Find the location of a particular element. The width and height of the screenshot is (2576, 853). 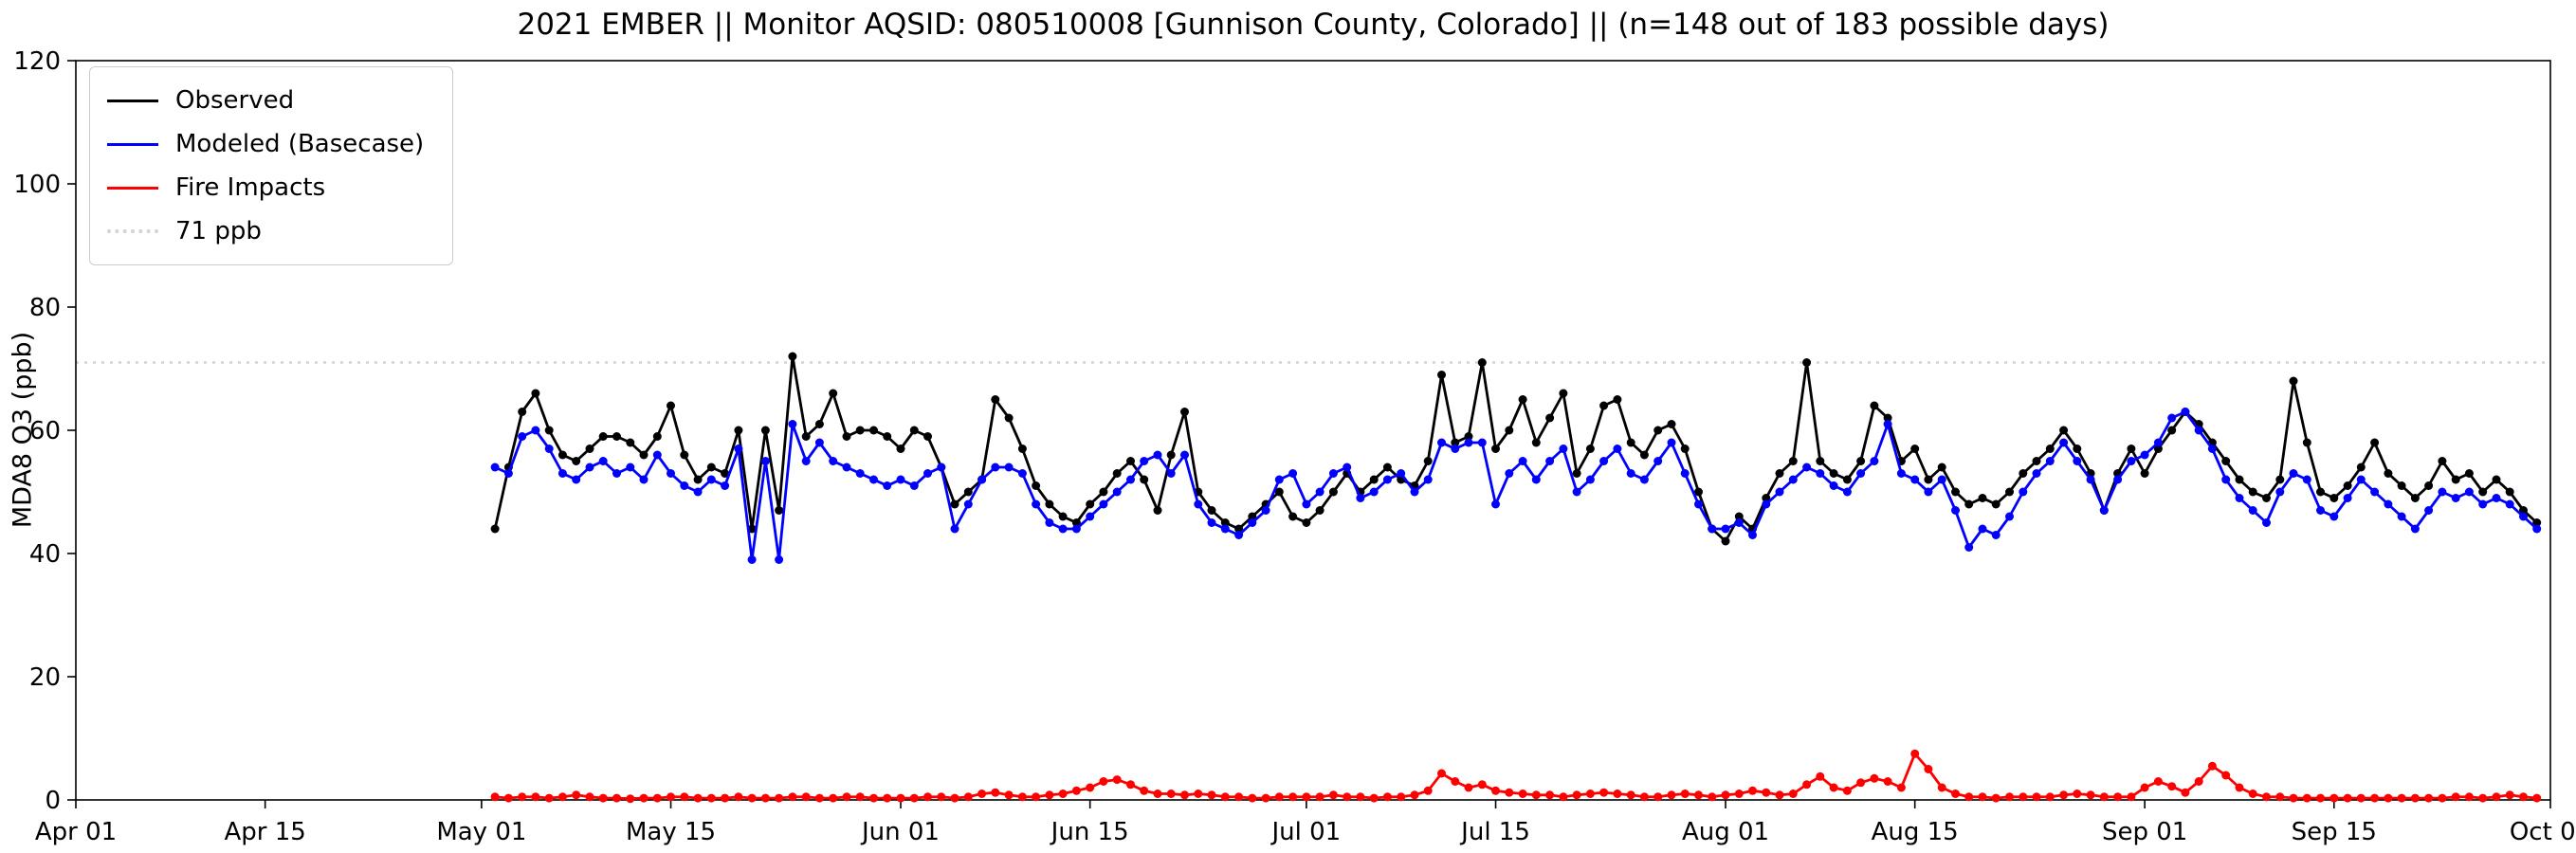

x-tick-label: May 01 is located at coordinates (481, 832).